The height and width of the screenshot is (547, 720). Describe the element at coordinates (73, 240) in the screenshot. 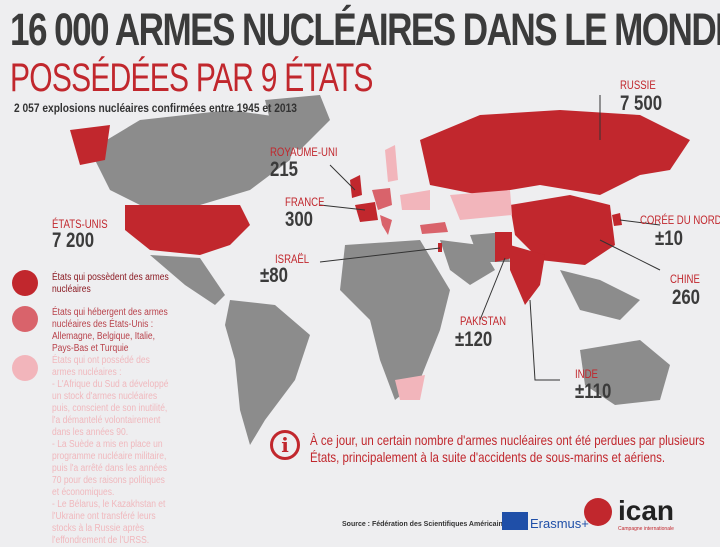

I see `count-usa: 7 200` at that location.